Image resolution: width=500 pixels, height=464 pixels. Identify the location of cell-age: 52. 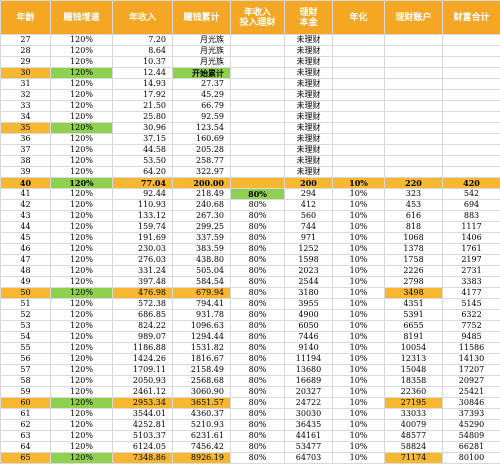
(26, 315).